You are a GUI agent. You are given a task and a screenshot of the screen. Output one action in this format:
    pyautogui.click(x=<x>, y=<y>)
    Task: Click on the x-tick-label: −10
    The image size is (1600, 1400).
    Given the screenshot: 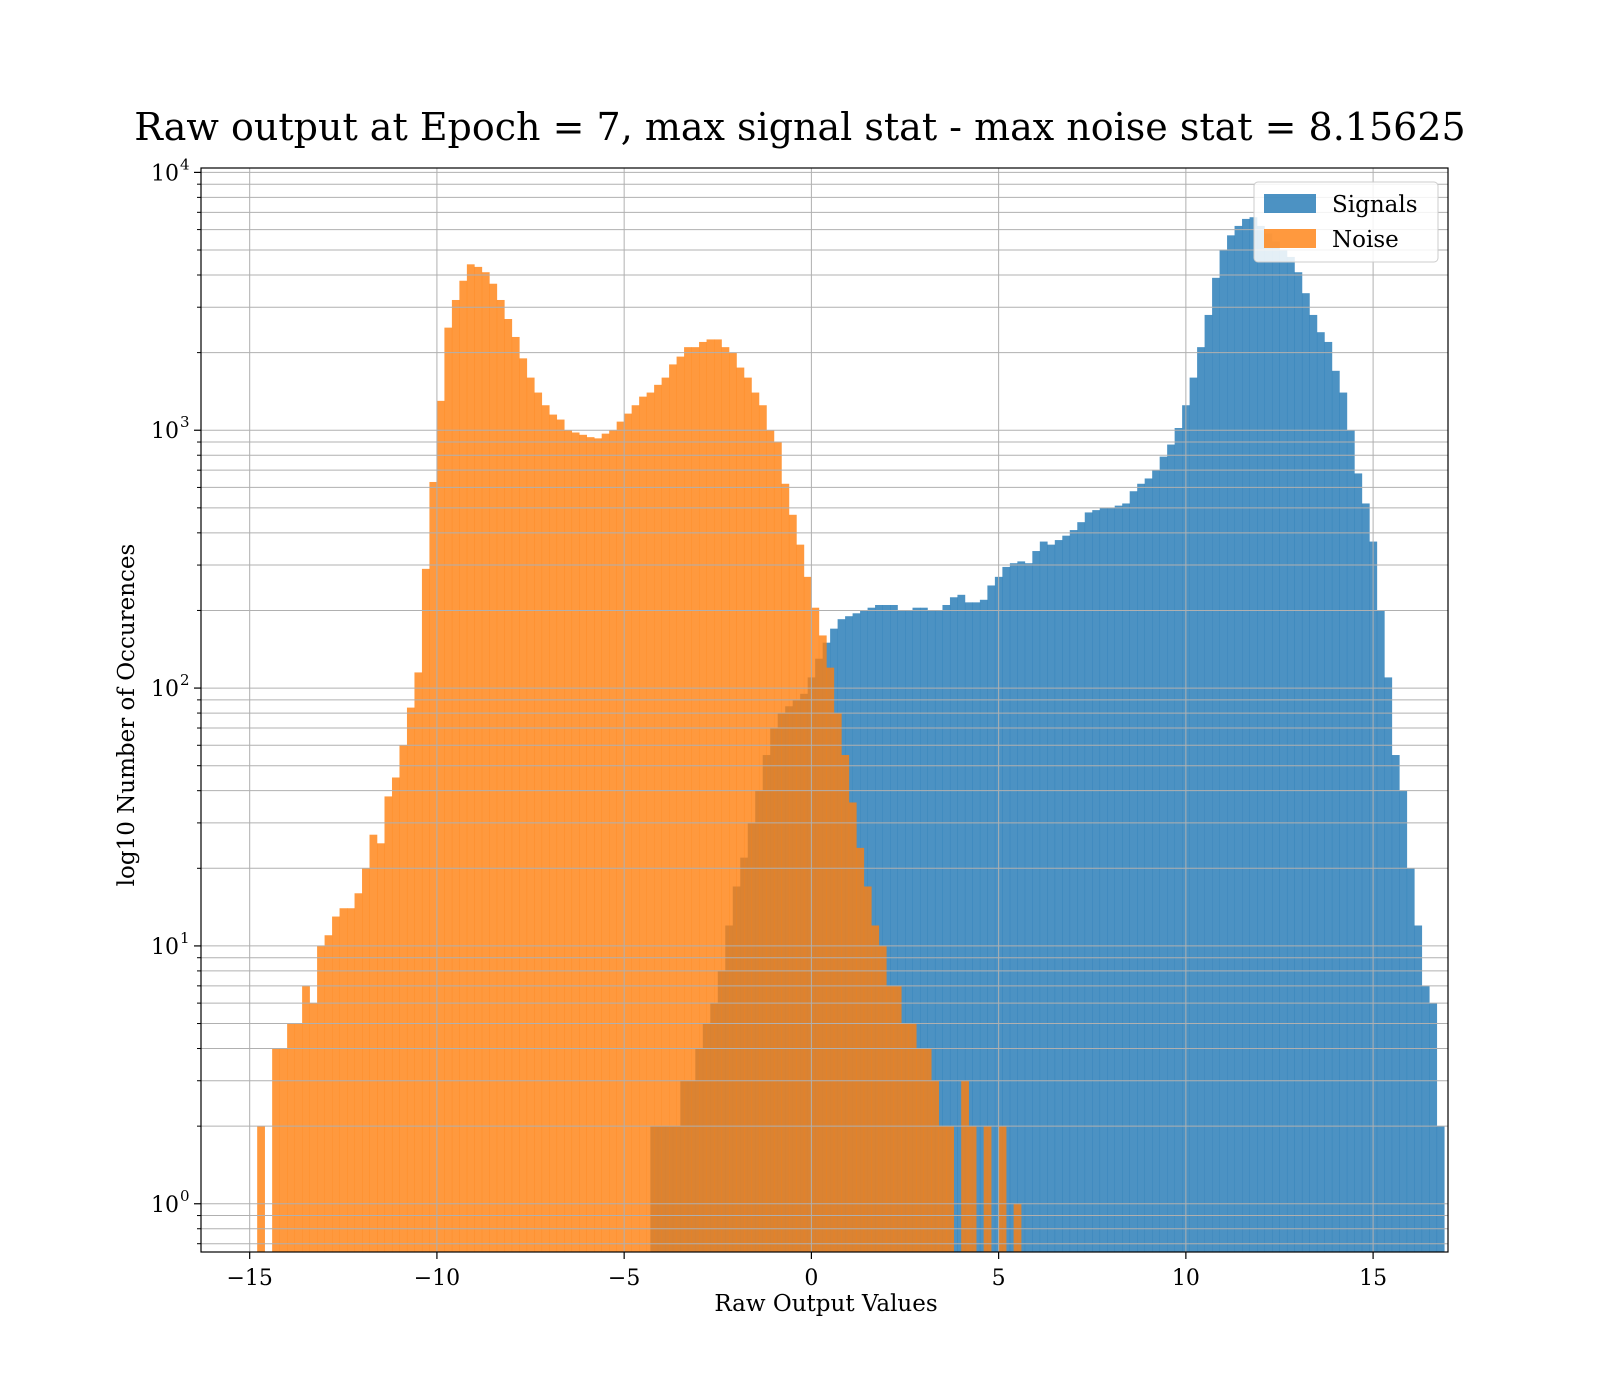 What is the action you would take?
    pyautogui.click(x=437, y=1278)
    